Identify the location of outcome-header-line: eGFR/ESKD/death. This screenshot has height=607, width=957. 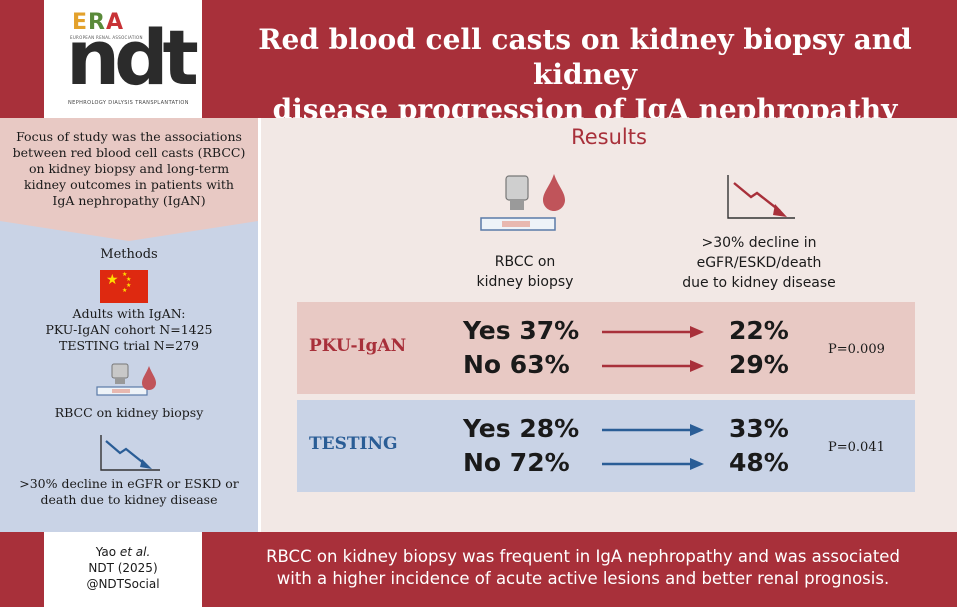
(759, 263).